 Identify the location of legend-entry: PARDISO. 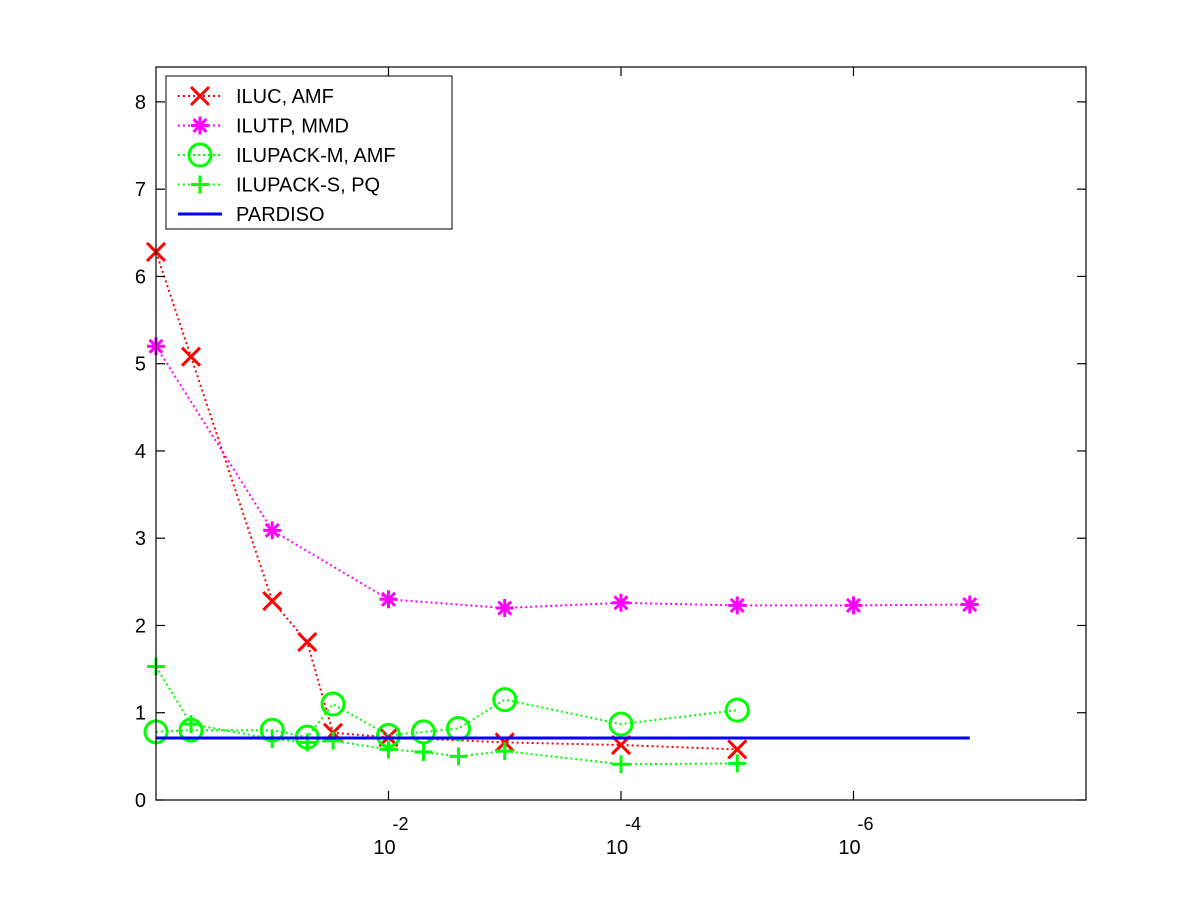
(251, 215).